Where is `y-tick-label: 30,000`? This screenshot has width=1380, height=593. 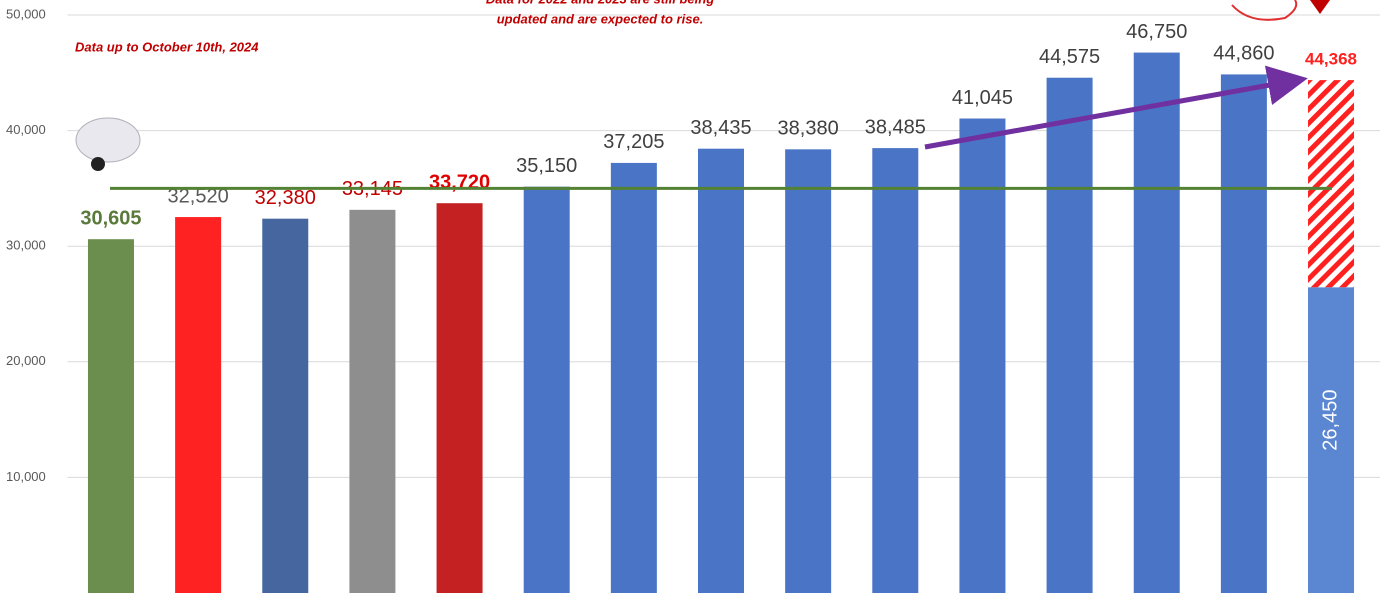 y-tick-label: 30,000 is located at coordinates (26, 245).